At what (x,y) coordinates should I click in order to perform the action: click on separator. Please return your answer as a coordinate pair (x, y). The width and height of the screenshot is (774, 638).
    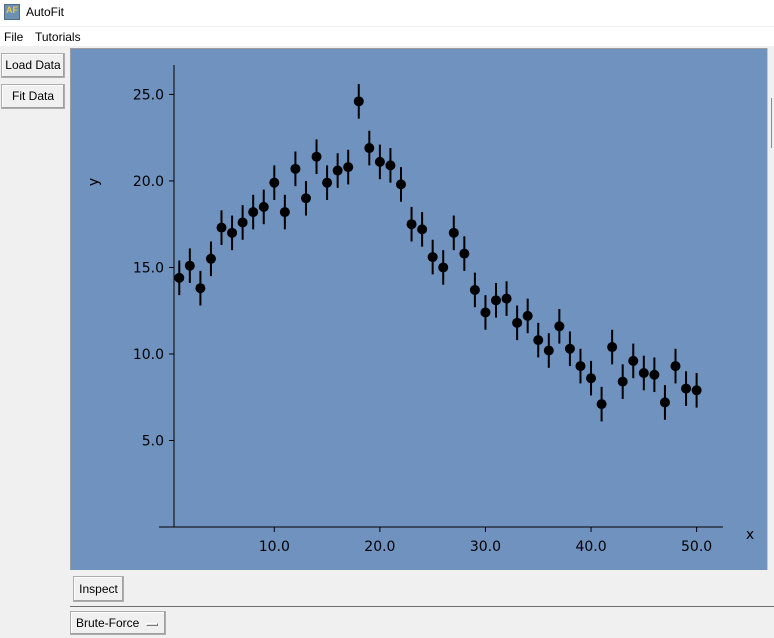
    Looking at the image, I should click on (422, 606).